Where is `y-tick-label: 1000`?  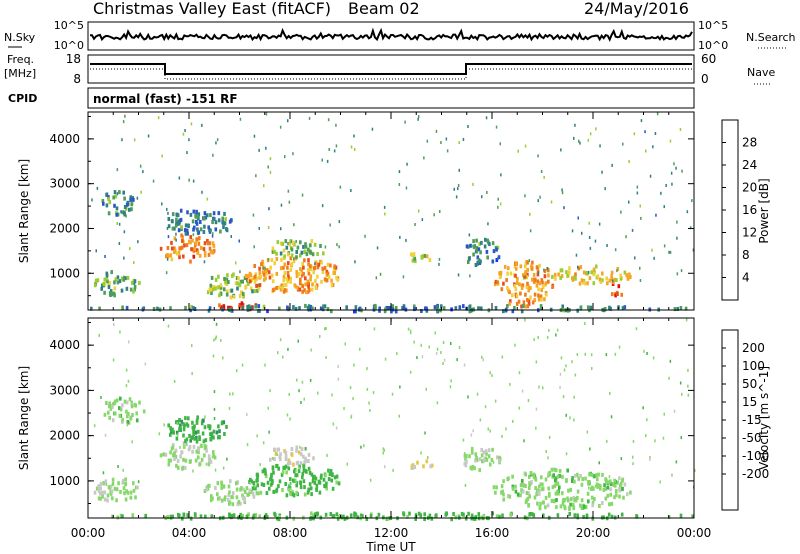
y-tick-label: 1000 is located at coordinates (64, 481).